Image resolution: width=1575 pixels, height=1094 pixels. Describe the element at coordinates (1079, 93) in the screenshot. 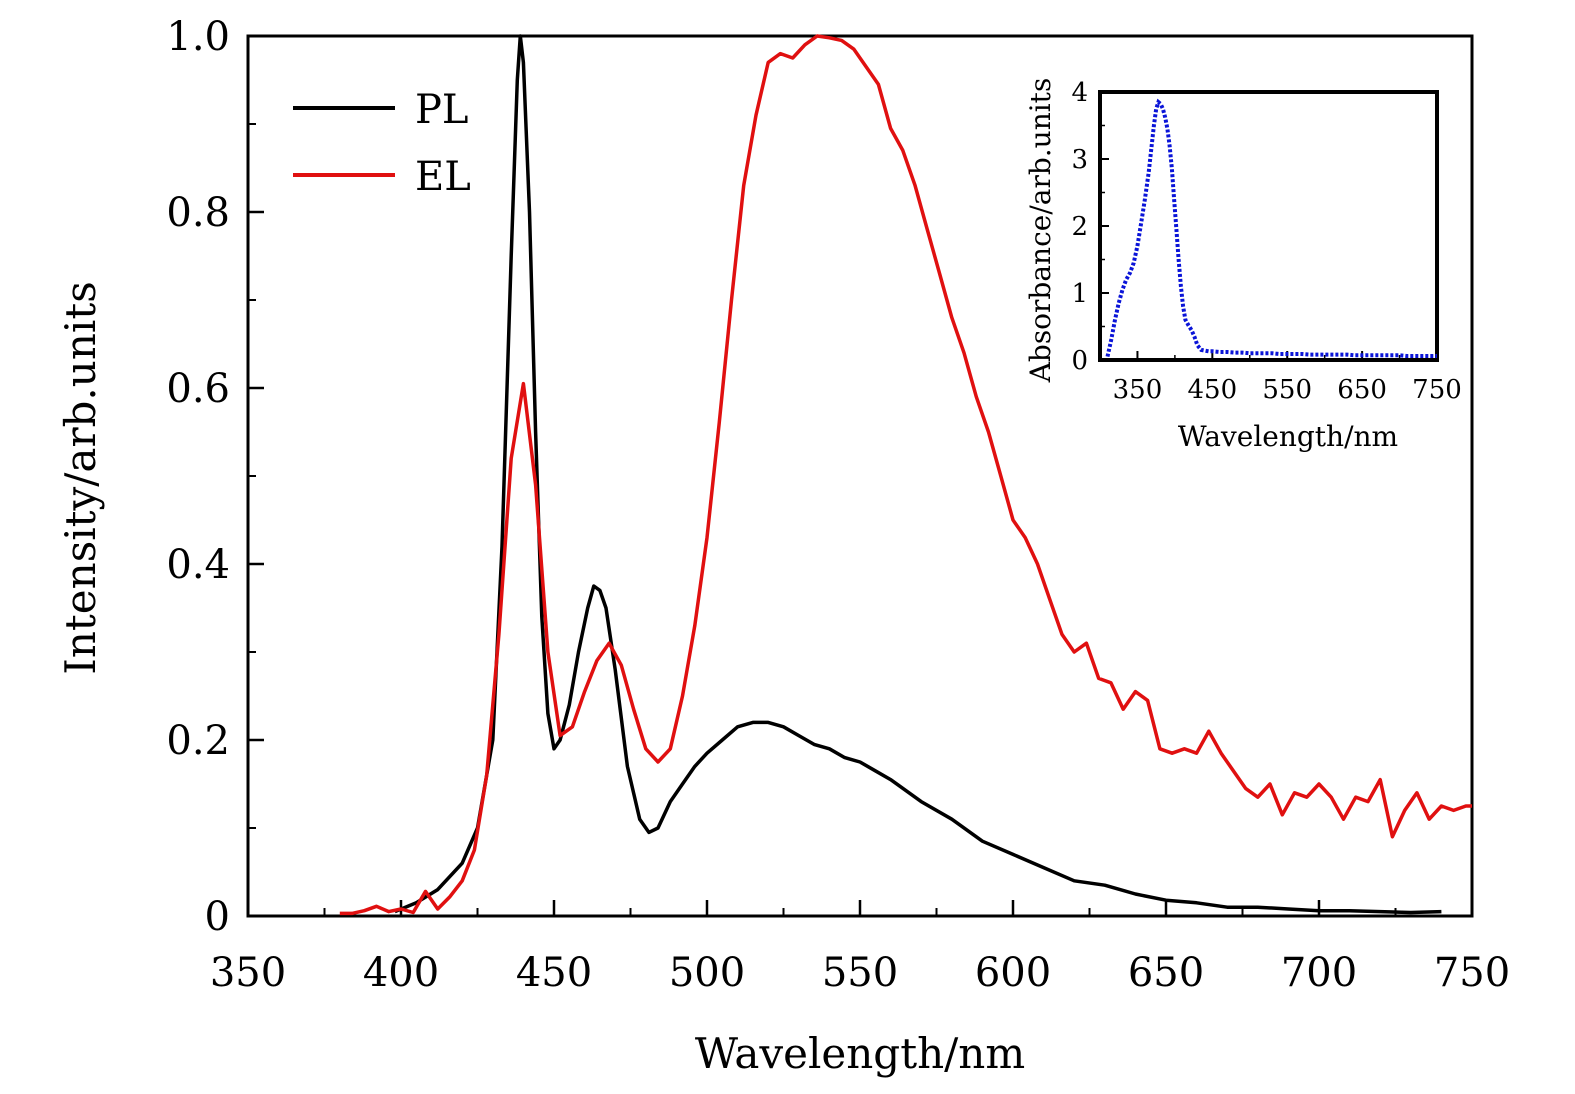

I see `inset-y-tick-label: 4` at that location.